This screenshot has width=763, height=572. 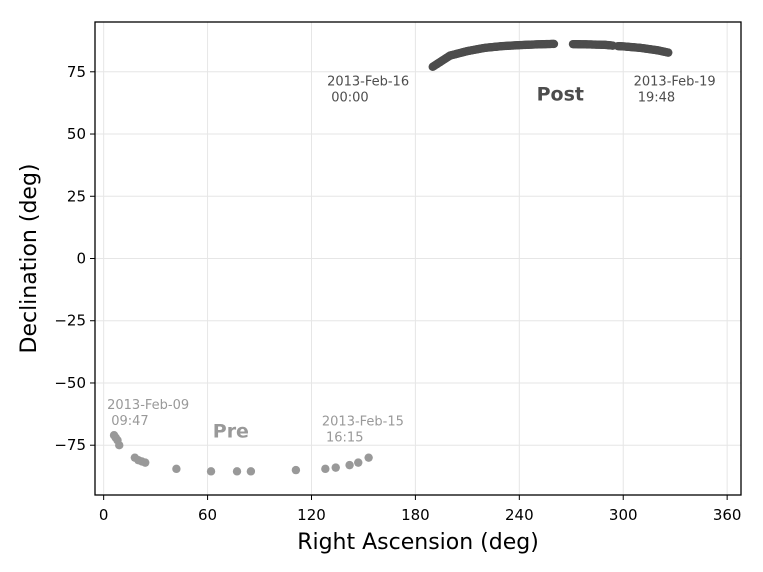 What do you see at coordinates (311, 515) in the screenshot?
I see `x-tick-label: 120` at bounding box center [311, 515].